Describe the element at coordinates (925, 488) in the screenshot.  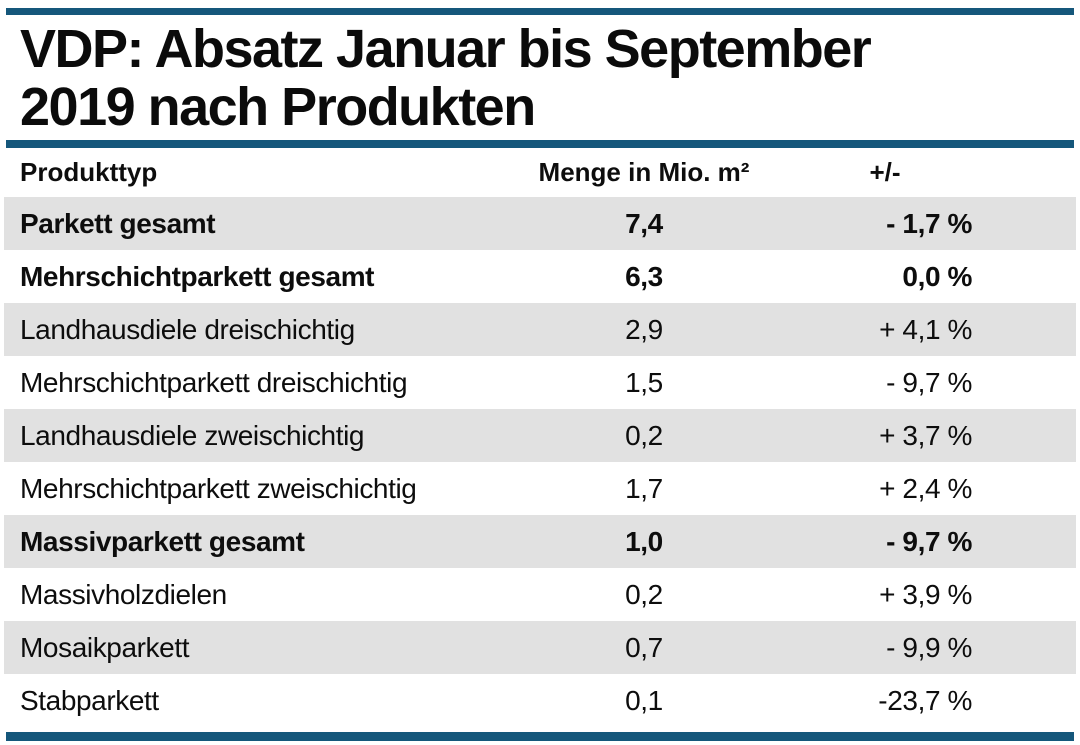
I see `change-value: + 2,4 %` at that location.